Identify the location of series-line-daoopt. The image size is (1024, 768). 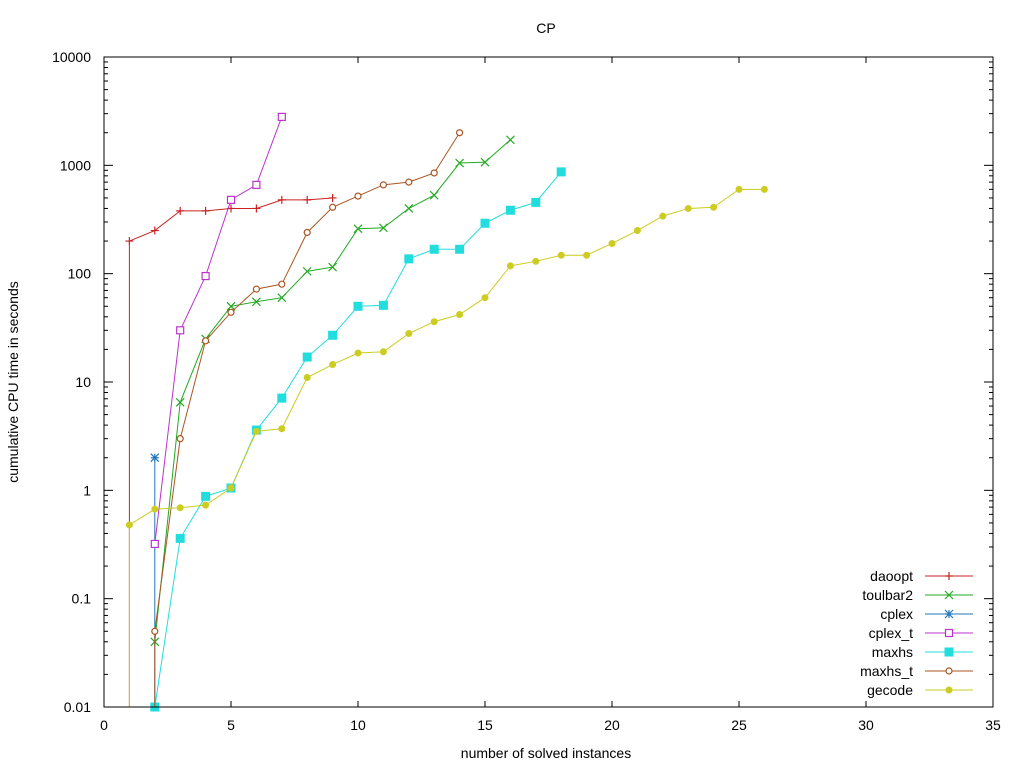
(230, 452).